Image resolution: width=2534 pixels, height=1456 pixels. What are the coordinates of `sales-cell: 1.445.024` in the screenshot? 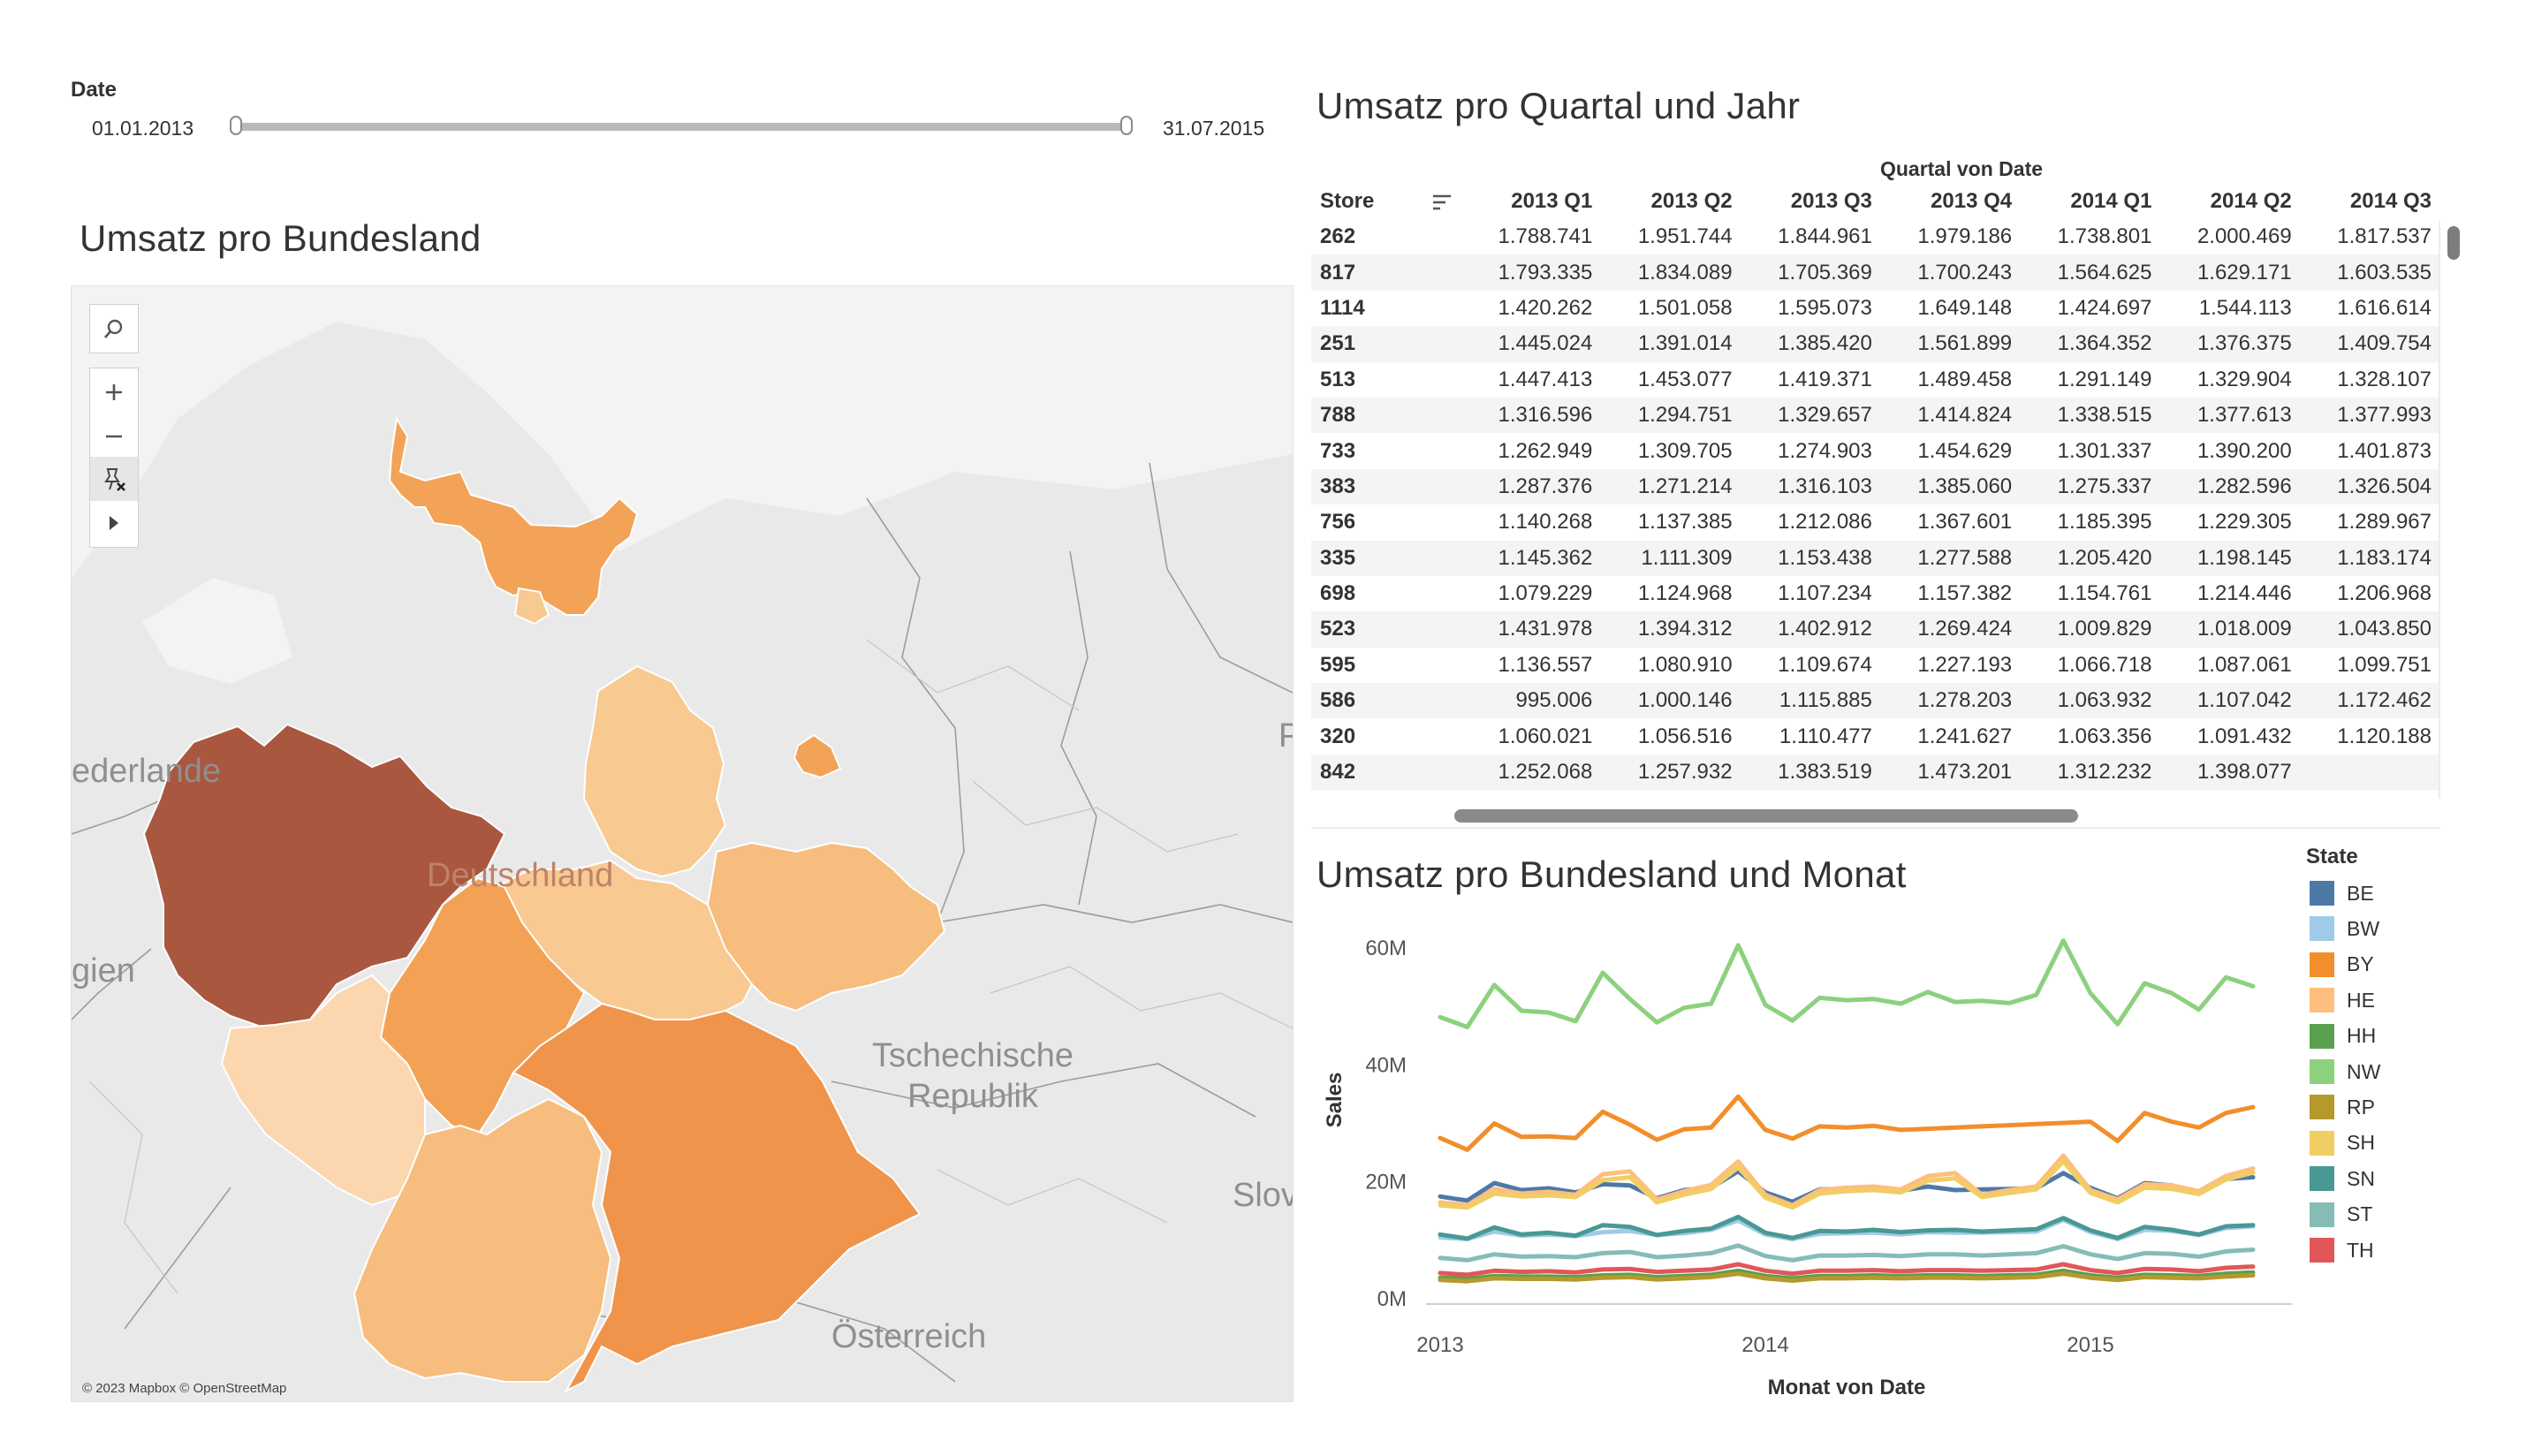 It's located at (1531, 344).